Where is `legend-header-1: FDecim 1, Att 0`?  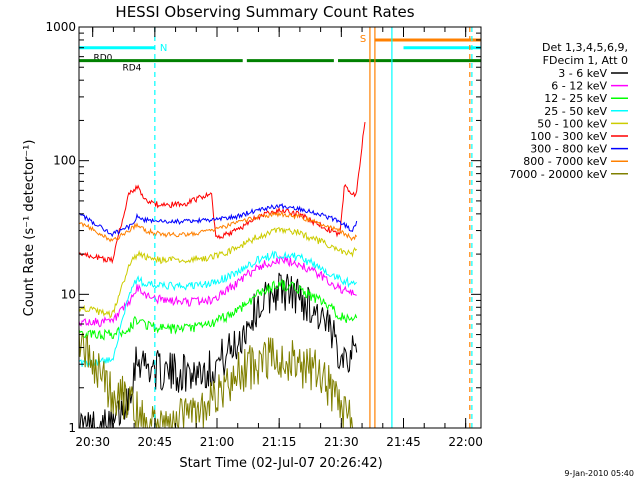 legend-header-1: FDecim 1, Att 0 is located at coordinates (585, 60).